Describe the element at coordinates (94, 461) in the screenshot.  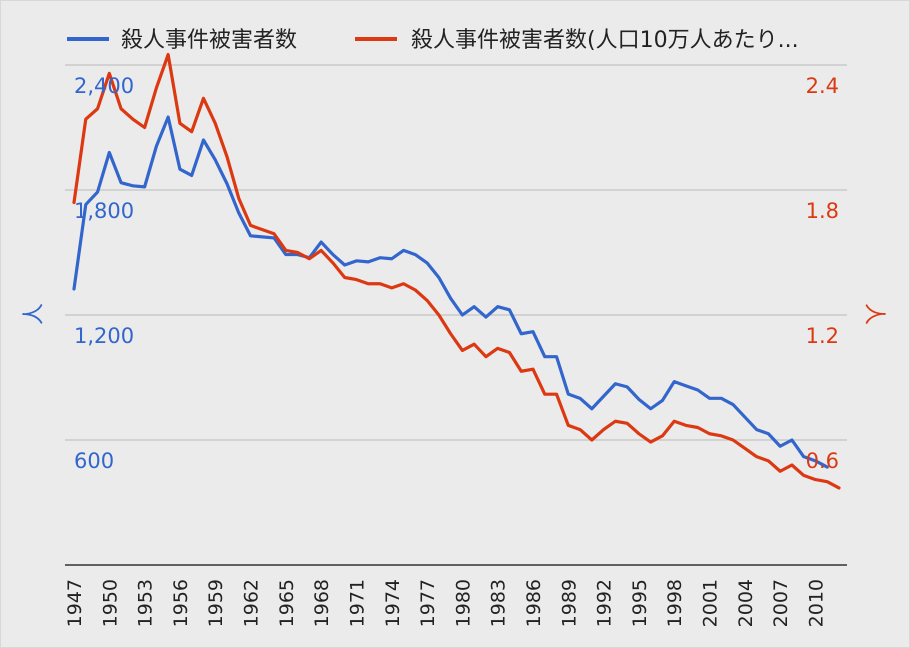
I see `y-left-tick-label: 600` at that location.